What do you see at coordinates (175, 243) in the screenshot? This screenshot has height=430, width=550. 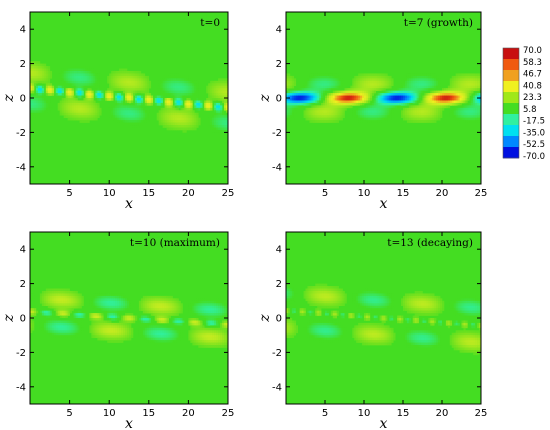 I see `panel-title: t=10 (maximum)` at bounding box center [175, 243].